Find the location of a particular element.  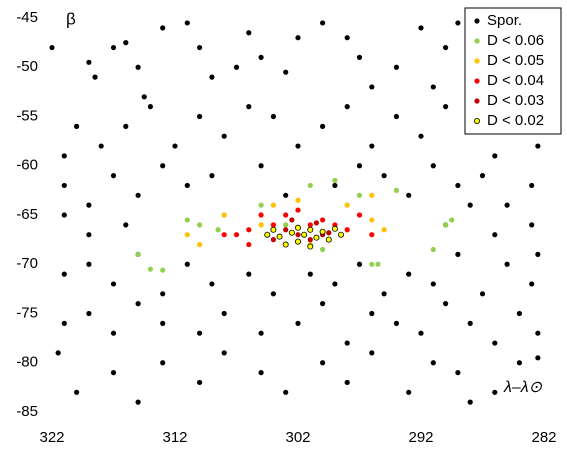

legend-label: D < 0.03 is located at coordinates (515, 100).